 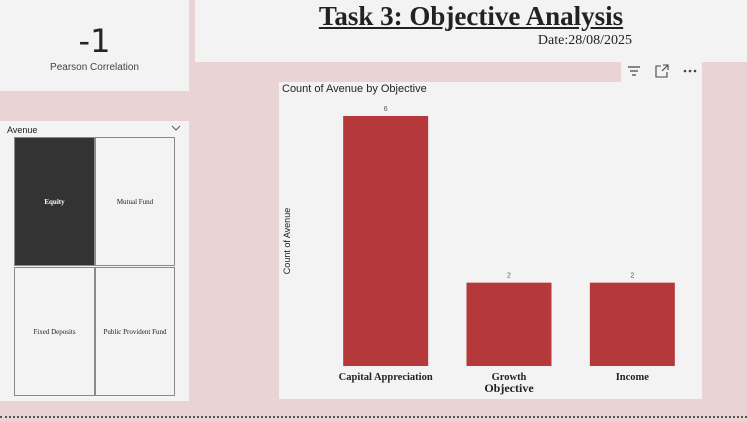 I want to click on slicer-tile-equity: Equity, so click(x=54, y=201).